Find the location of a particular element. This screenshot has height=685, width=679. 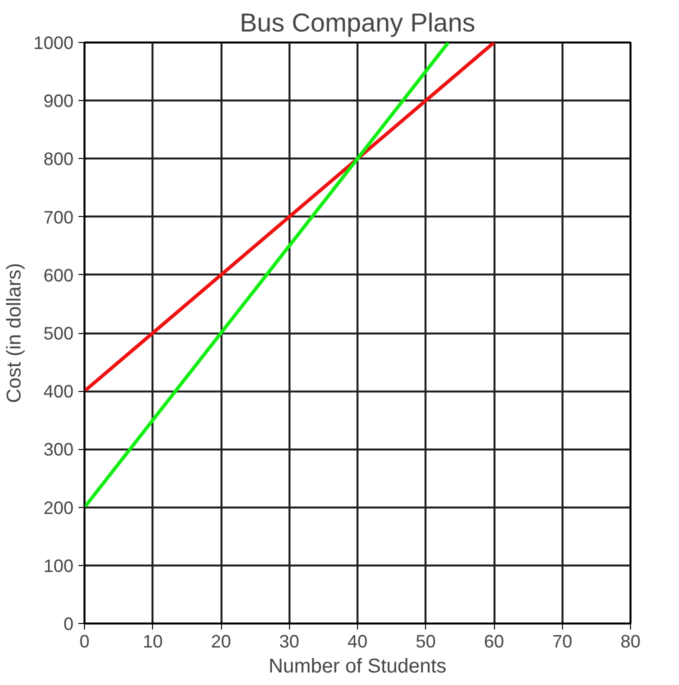

y-tick-label: 500 is located at coordinates (58, 334).